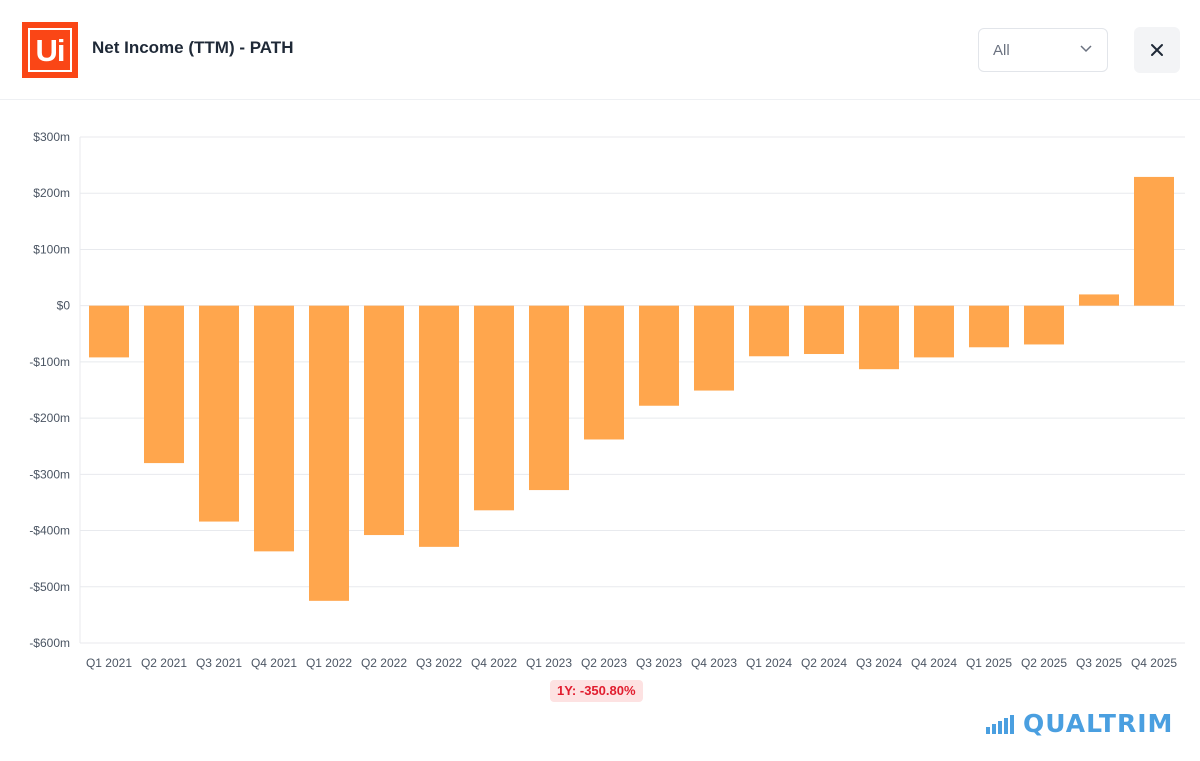 The image size is (1200, 761). Describe the element at coordinates (1099, 300) in the screenshot. I see `bar-q3-2025` at that location.